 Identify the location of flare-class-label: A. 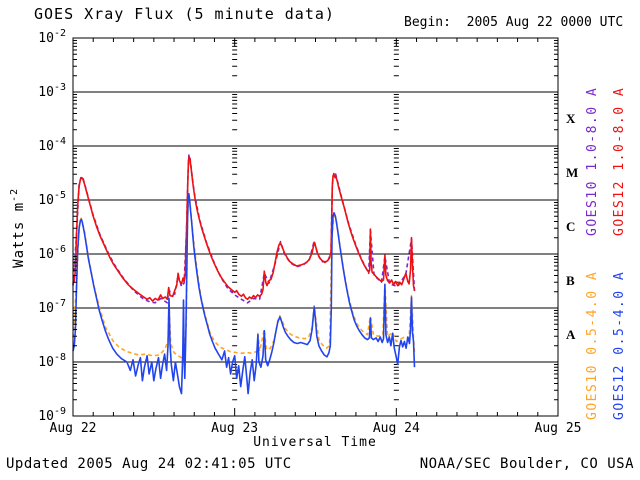
(571, 334).